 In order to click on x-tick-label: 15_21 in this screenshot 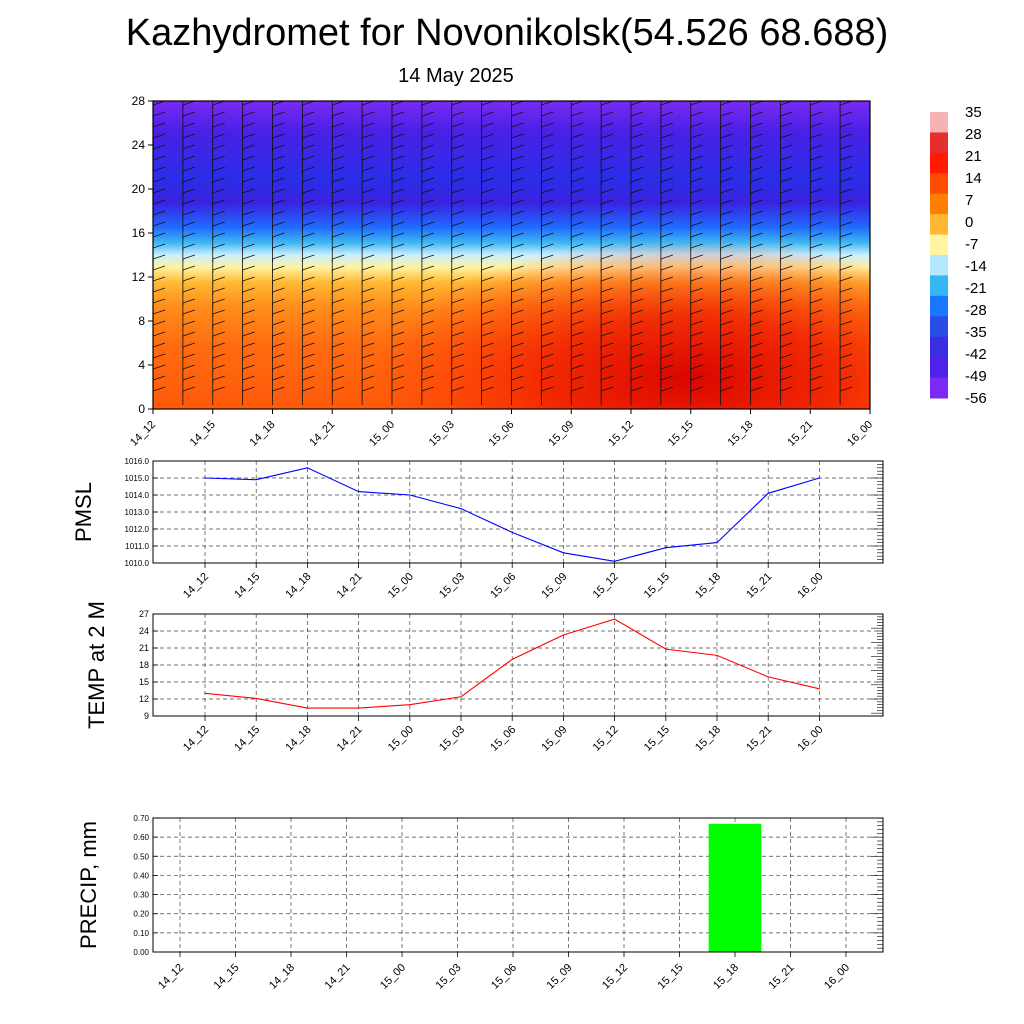, I will do `click(800, 434)`.